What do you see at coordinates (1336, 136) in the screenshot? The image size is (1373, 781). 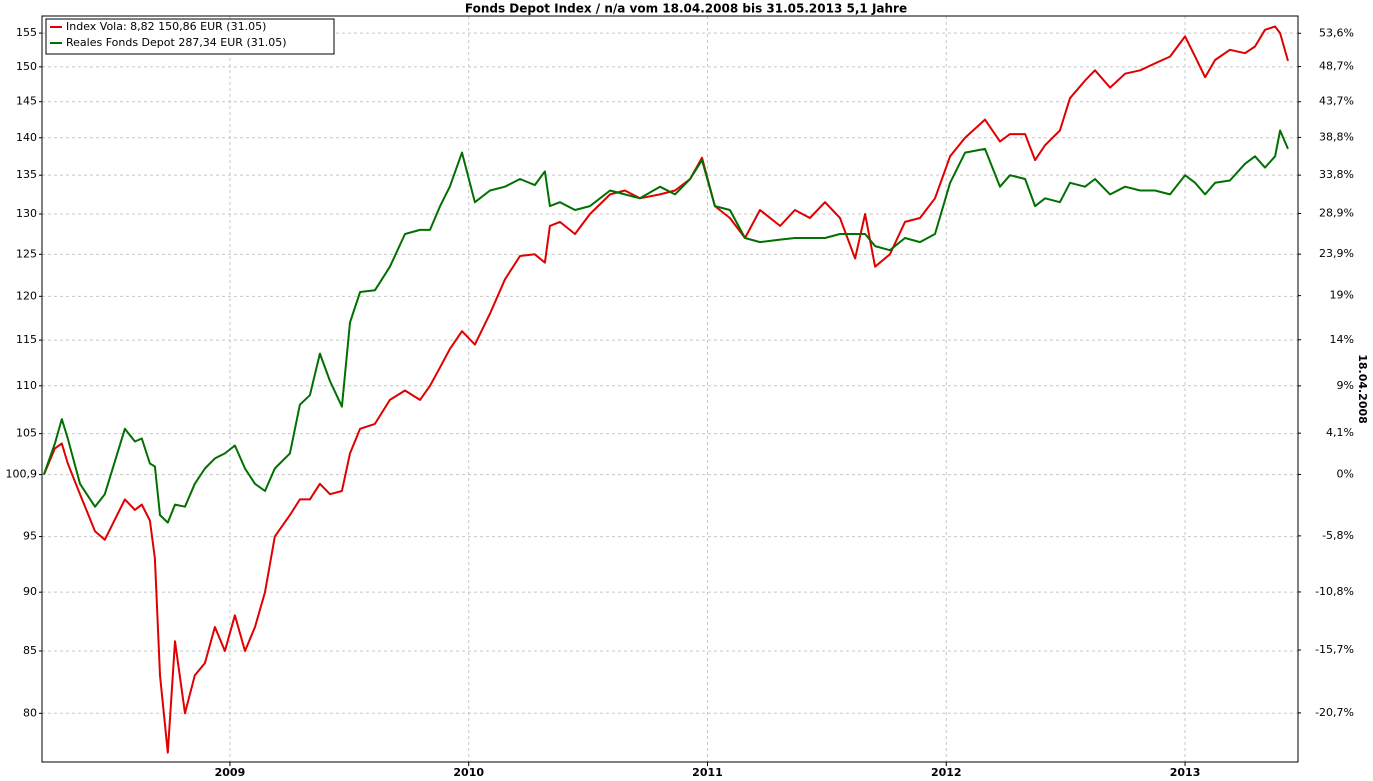 I see `y2-tick-label: 38,8%` at bounding box center [1336, 136].